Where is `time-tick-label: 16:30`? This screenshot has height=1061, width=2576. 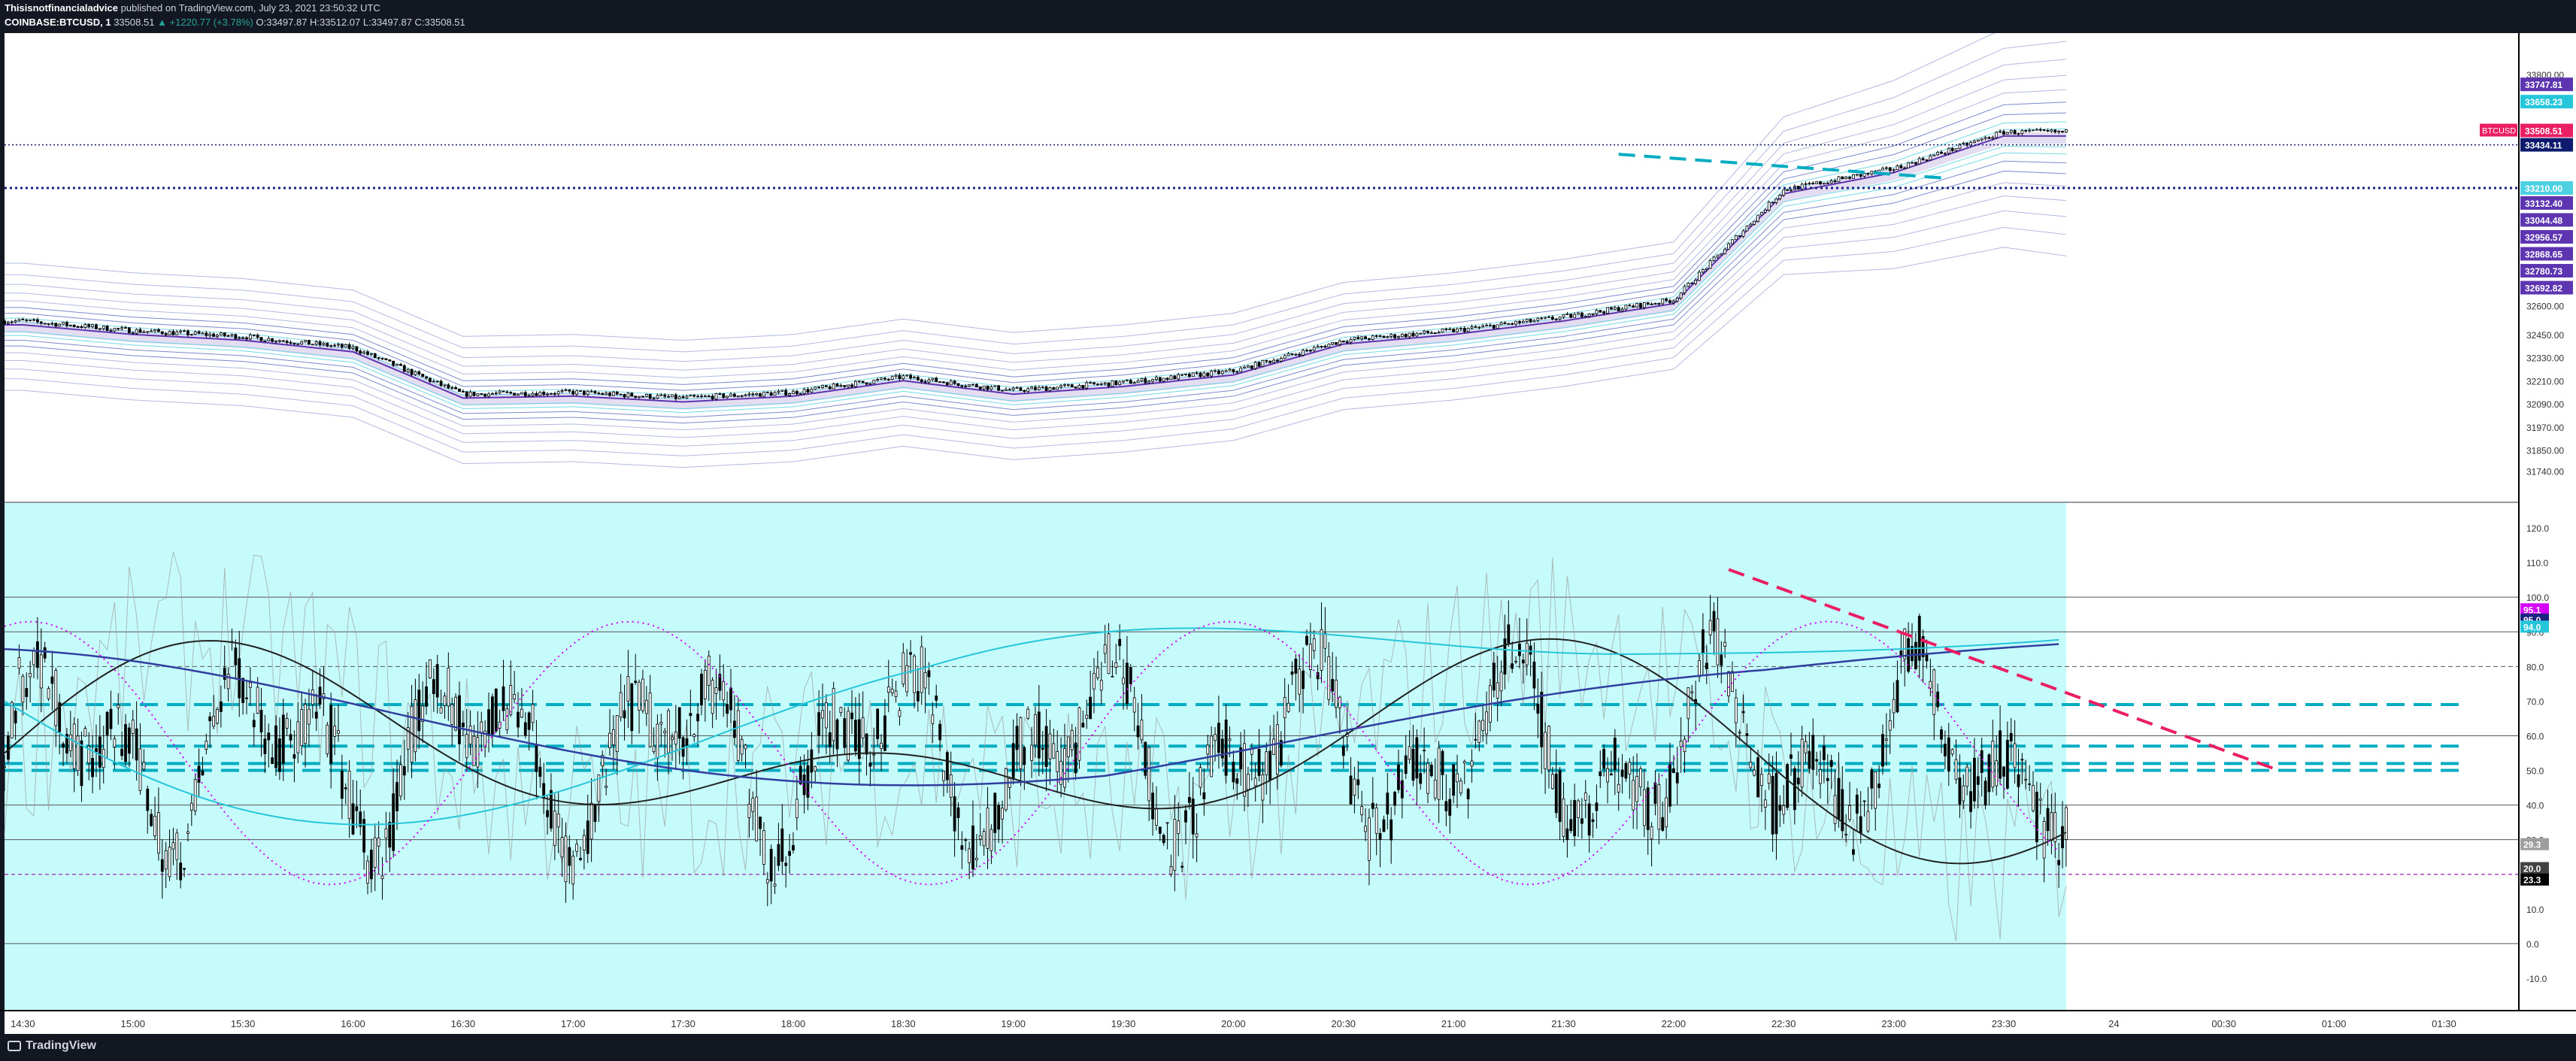 time-tick-label: 16:30 is located at coordinates (463, 1023).